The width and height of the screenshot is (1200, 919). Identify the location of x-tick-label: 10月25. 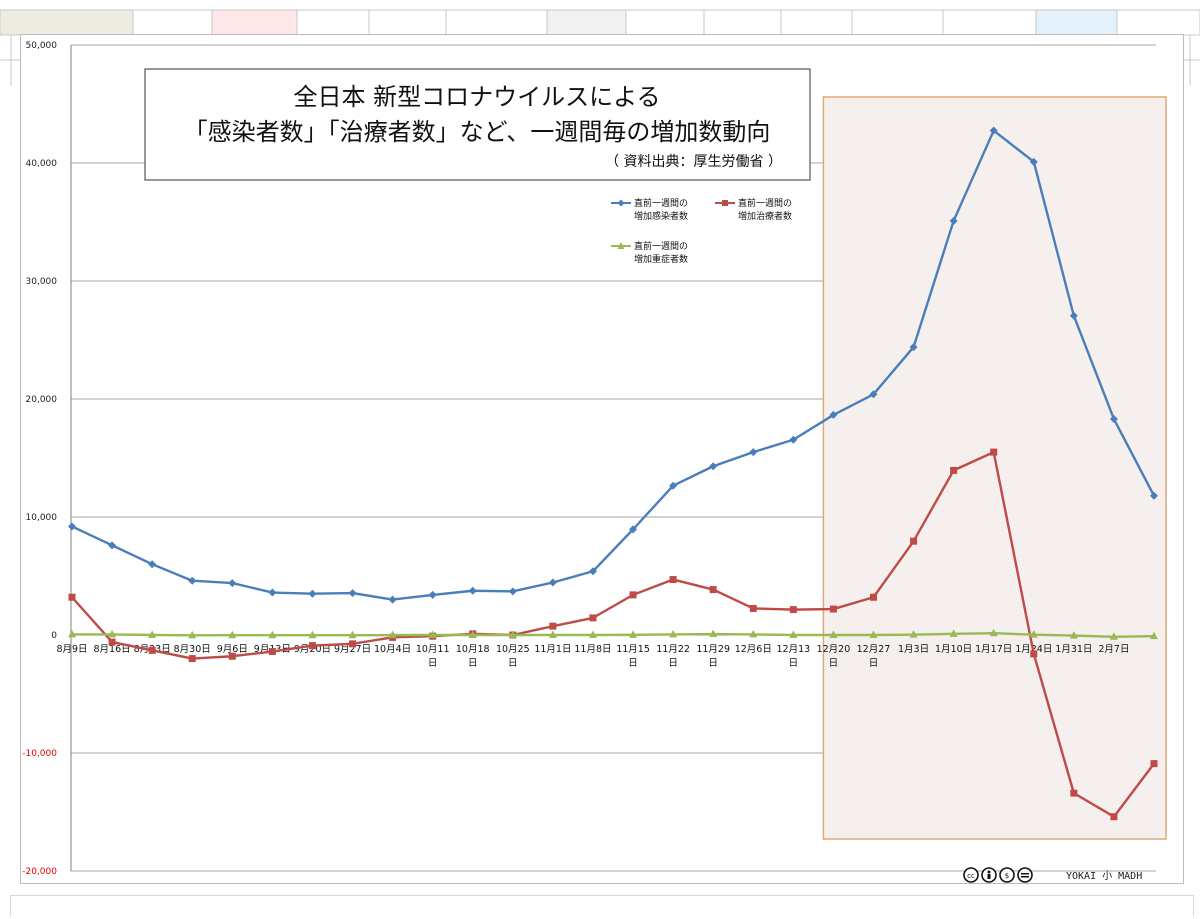
(513, 649).